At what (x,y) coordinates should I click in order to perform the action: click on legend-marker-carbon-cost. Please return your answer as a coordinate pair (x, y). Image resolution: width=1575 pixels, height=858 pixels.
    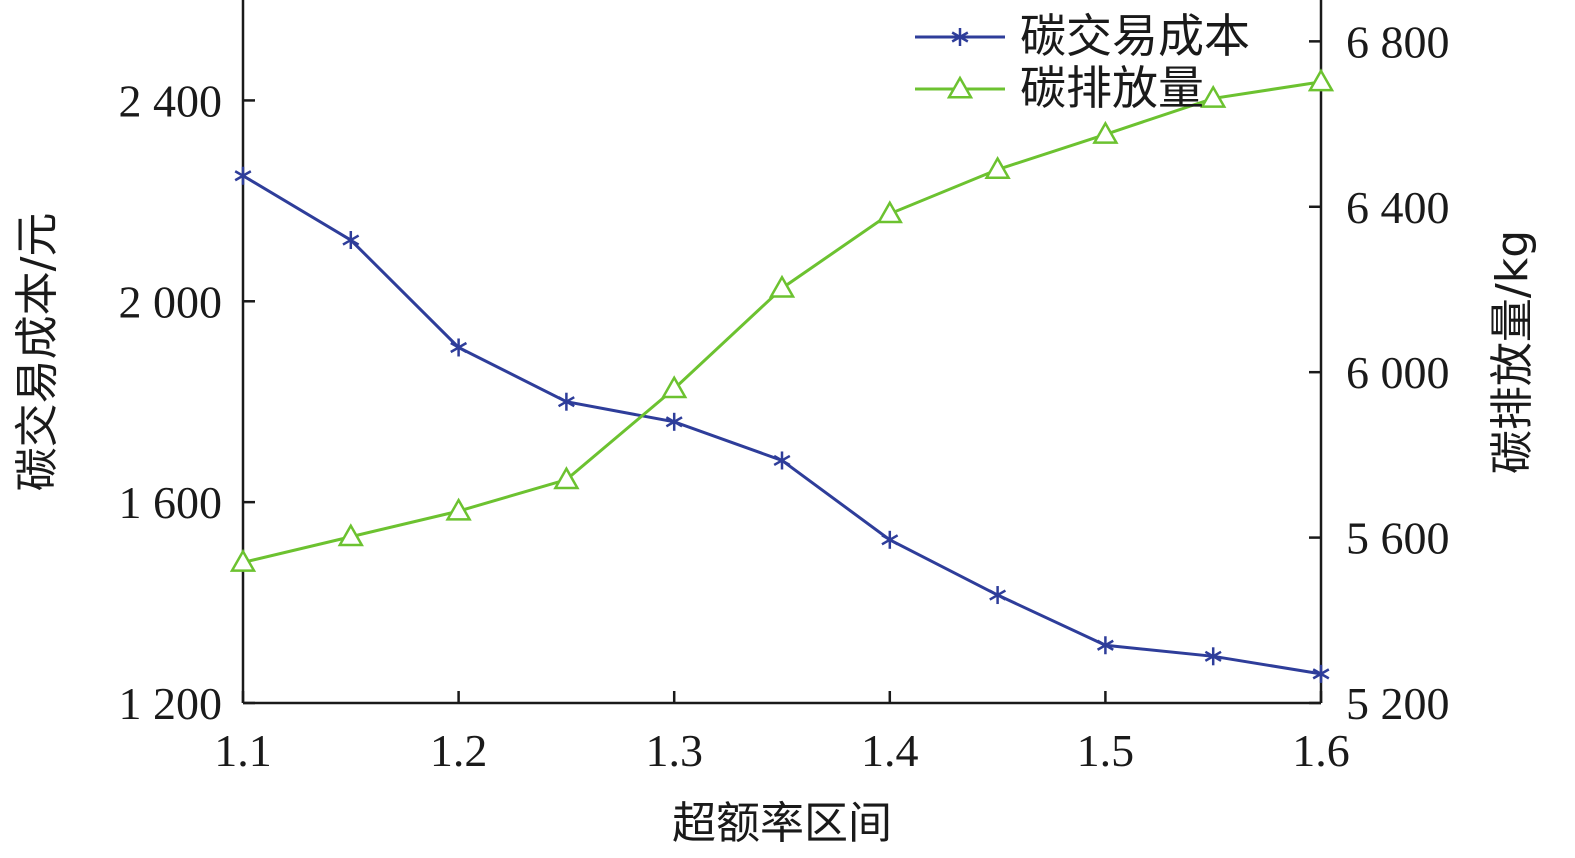
    Looking at the image, I should click on (960, 37).